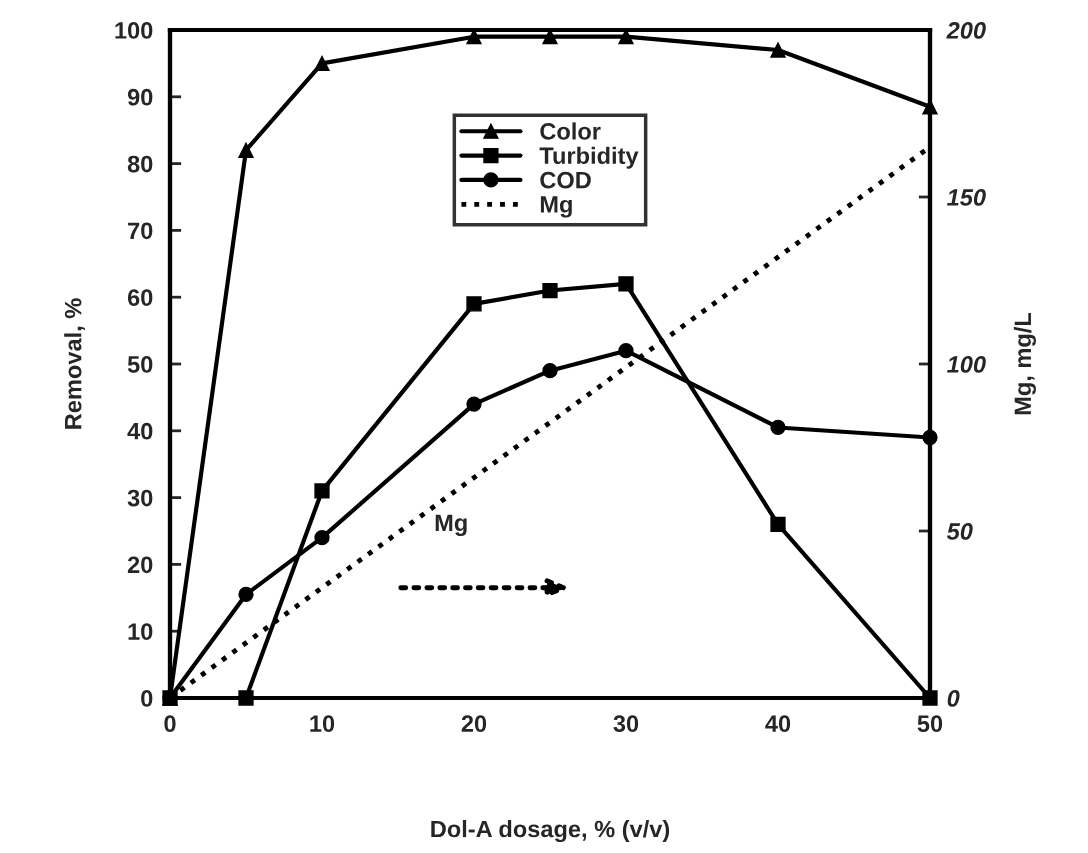 The height and width of the screenshot is (853, 1088). I want to click on x-tick-label: 10, so click(322, 724).